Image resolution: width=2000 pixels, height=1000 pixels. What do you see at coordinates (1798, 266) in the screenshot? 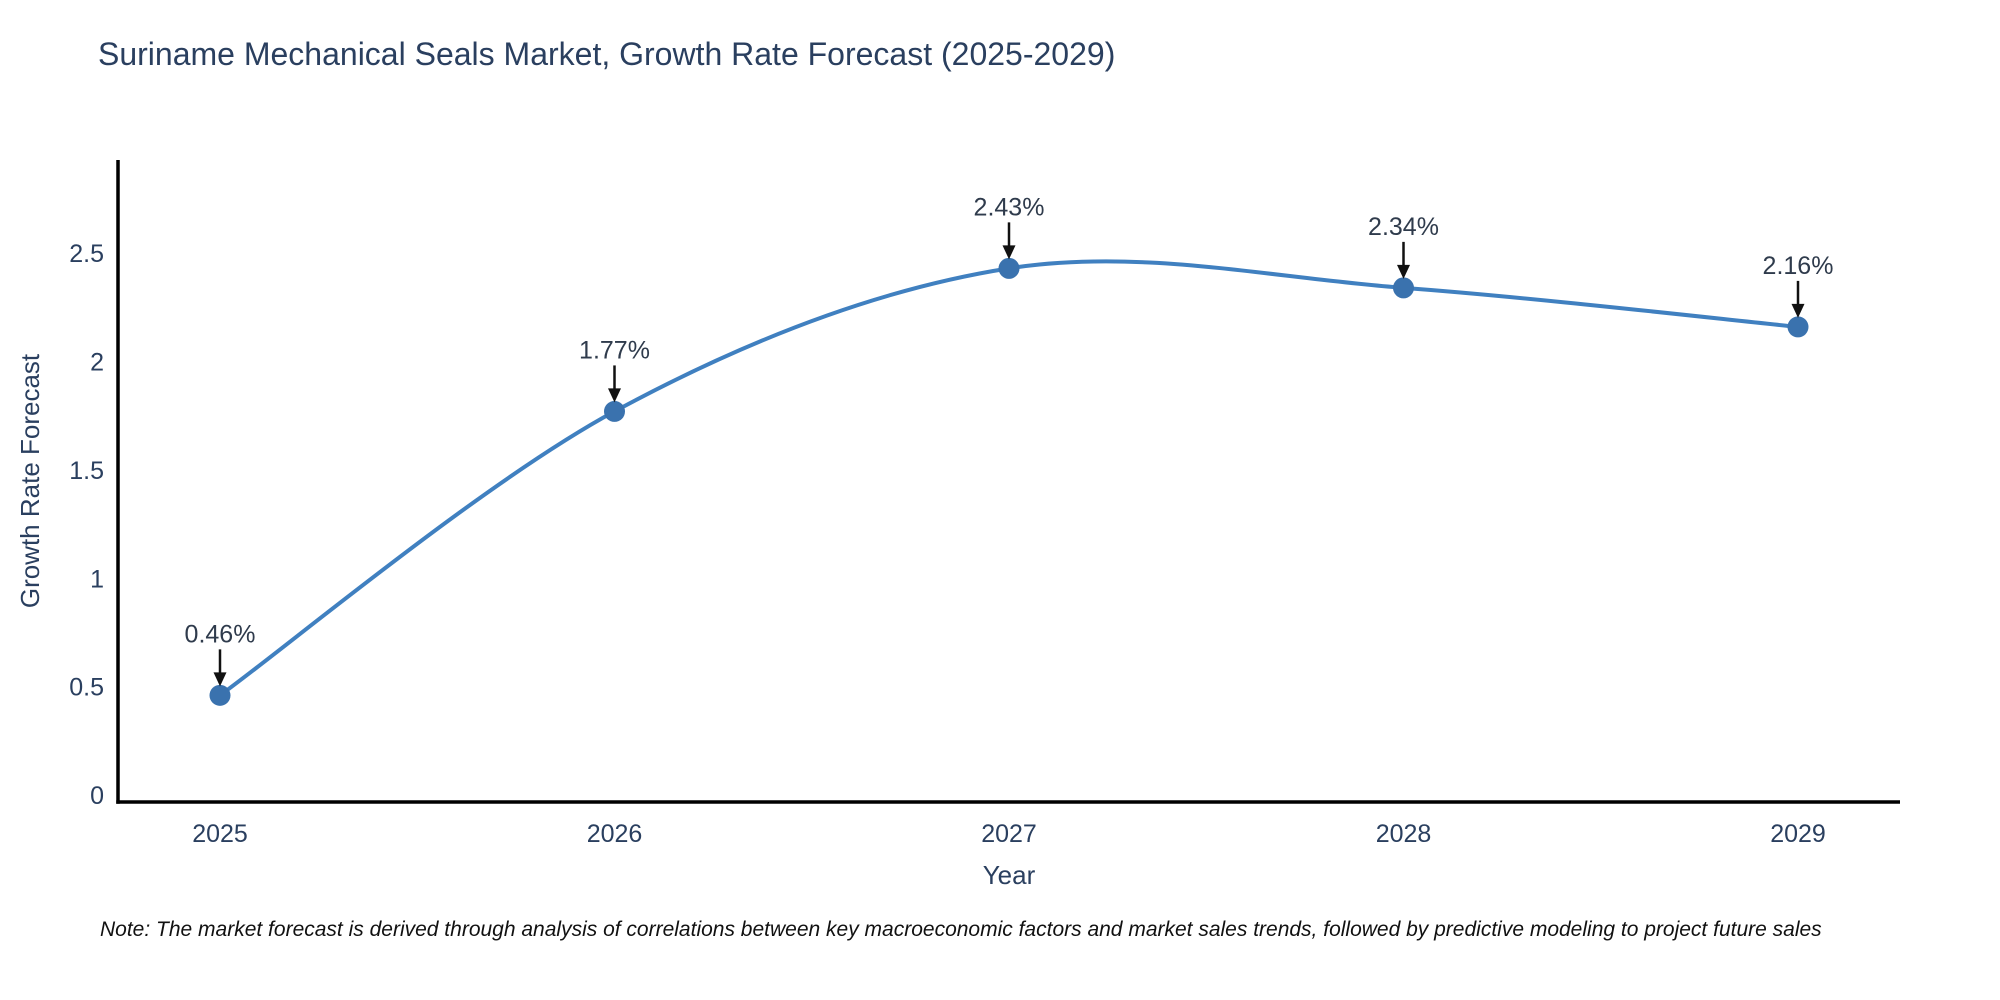
I see `annotation-label: 2.16%` at bounding box center [1798, 266].